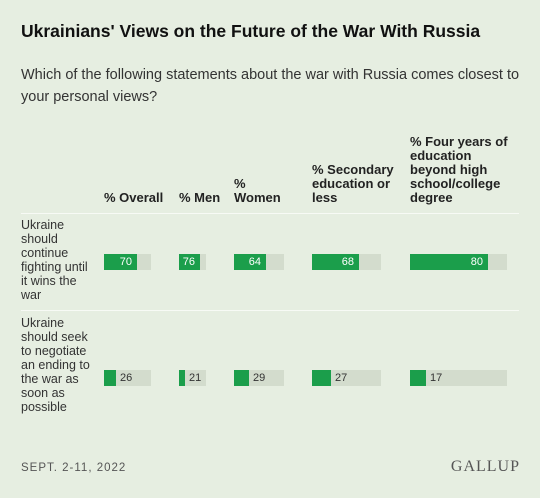 The image size is (540, 498). I want to click on data-label: 21, so click(195, 378).